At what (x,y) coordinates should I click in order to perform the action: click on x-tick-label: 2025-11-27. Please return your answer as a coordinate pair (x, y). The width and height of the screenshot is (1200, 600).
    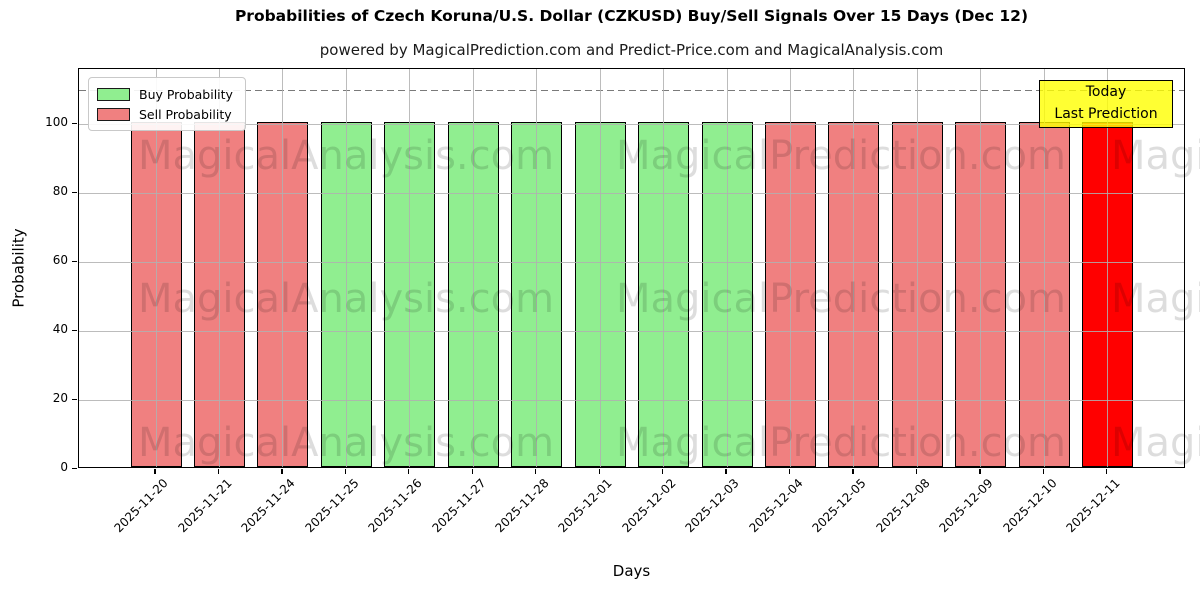
    Looking at the image, I should click on (458, 506).